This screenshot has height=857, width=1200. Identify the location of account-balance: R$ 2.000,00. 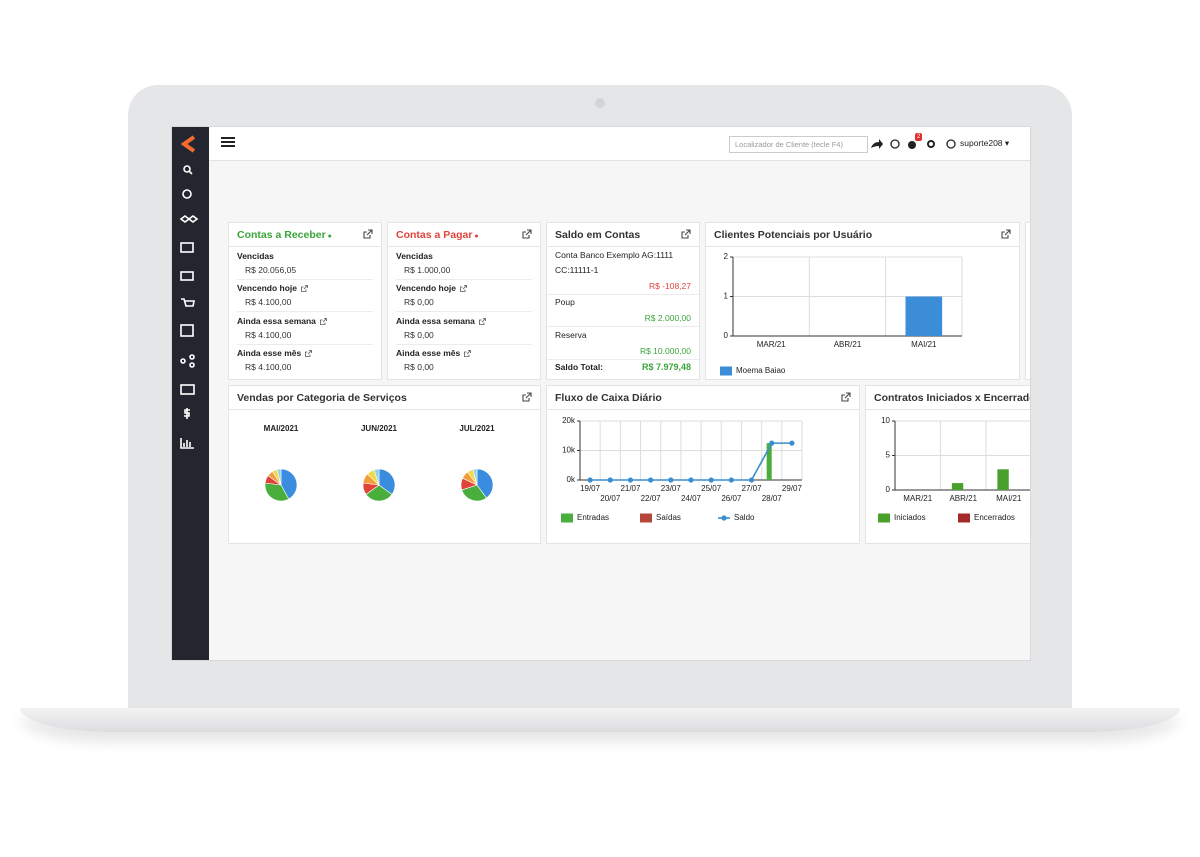
(667, 318).